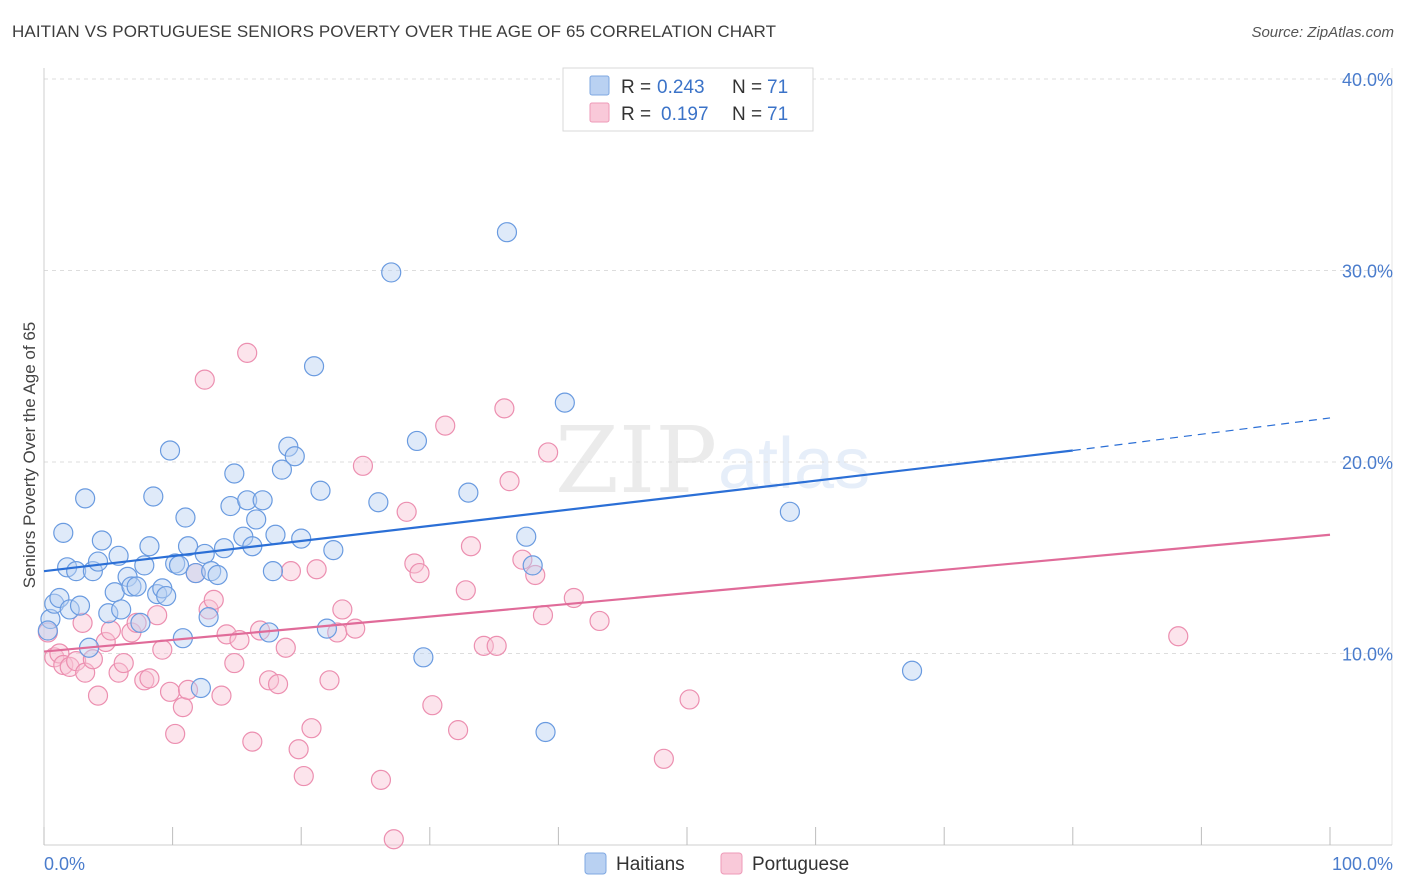  What do you see at coordinates (1322, 32) in the screenshot?
I see `source-label: Source: ZipAtlas.com` at bounding box center [1322, 32].